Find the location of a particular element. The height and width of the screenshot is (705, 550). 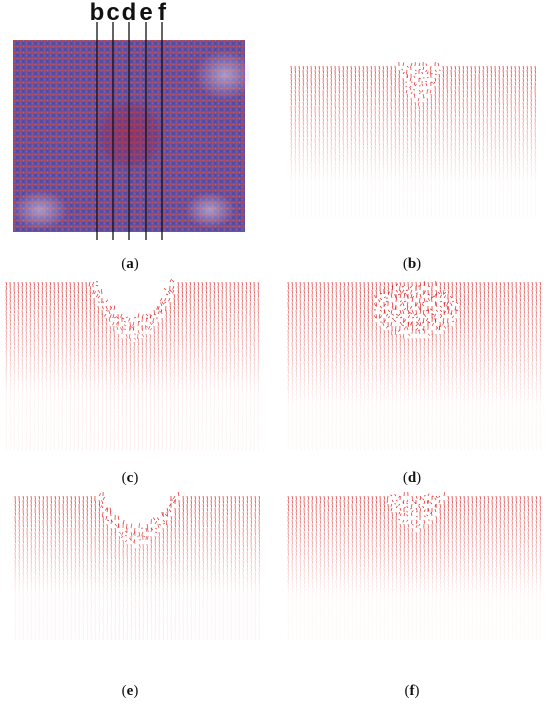

panel-e-cross-section is located at coordinates (137, 567).